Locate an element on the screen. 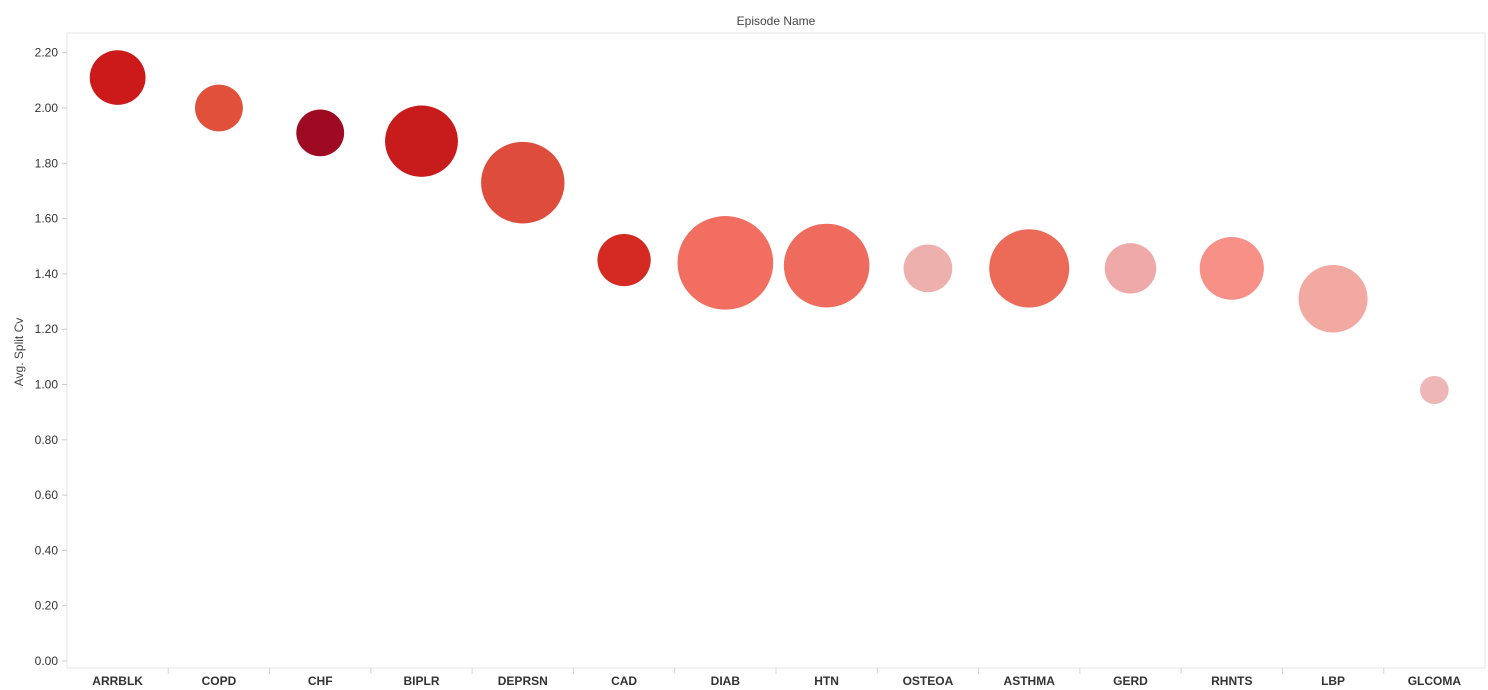 Image resolution: width=1488 pixels, height=690 pixels. bubble-diab is located at coordinates (725, 263).